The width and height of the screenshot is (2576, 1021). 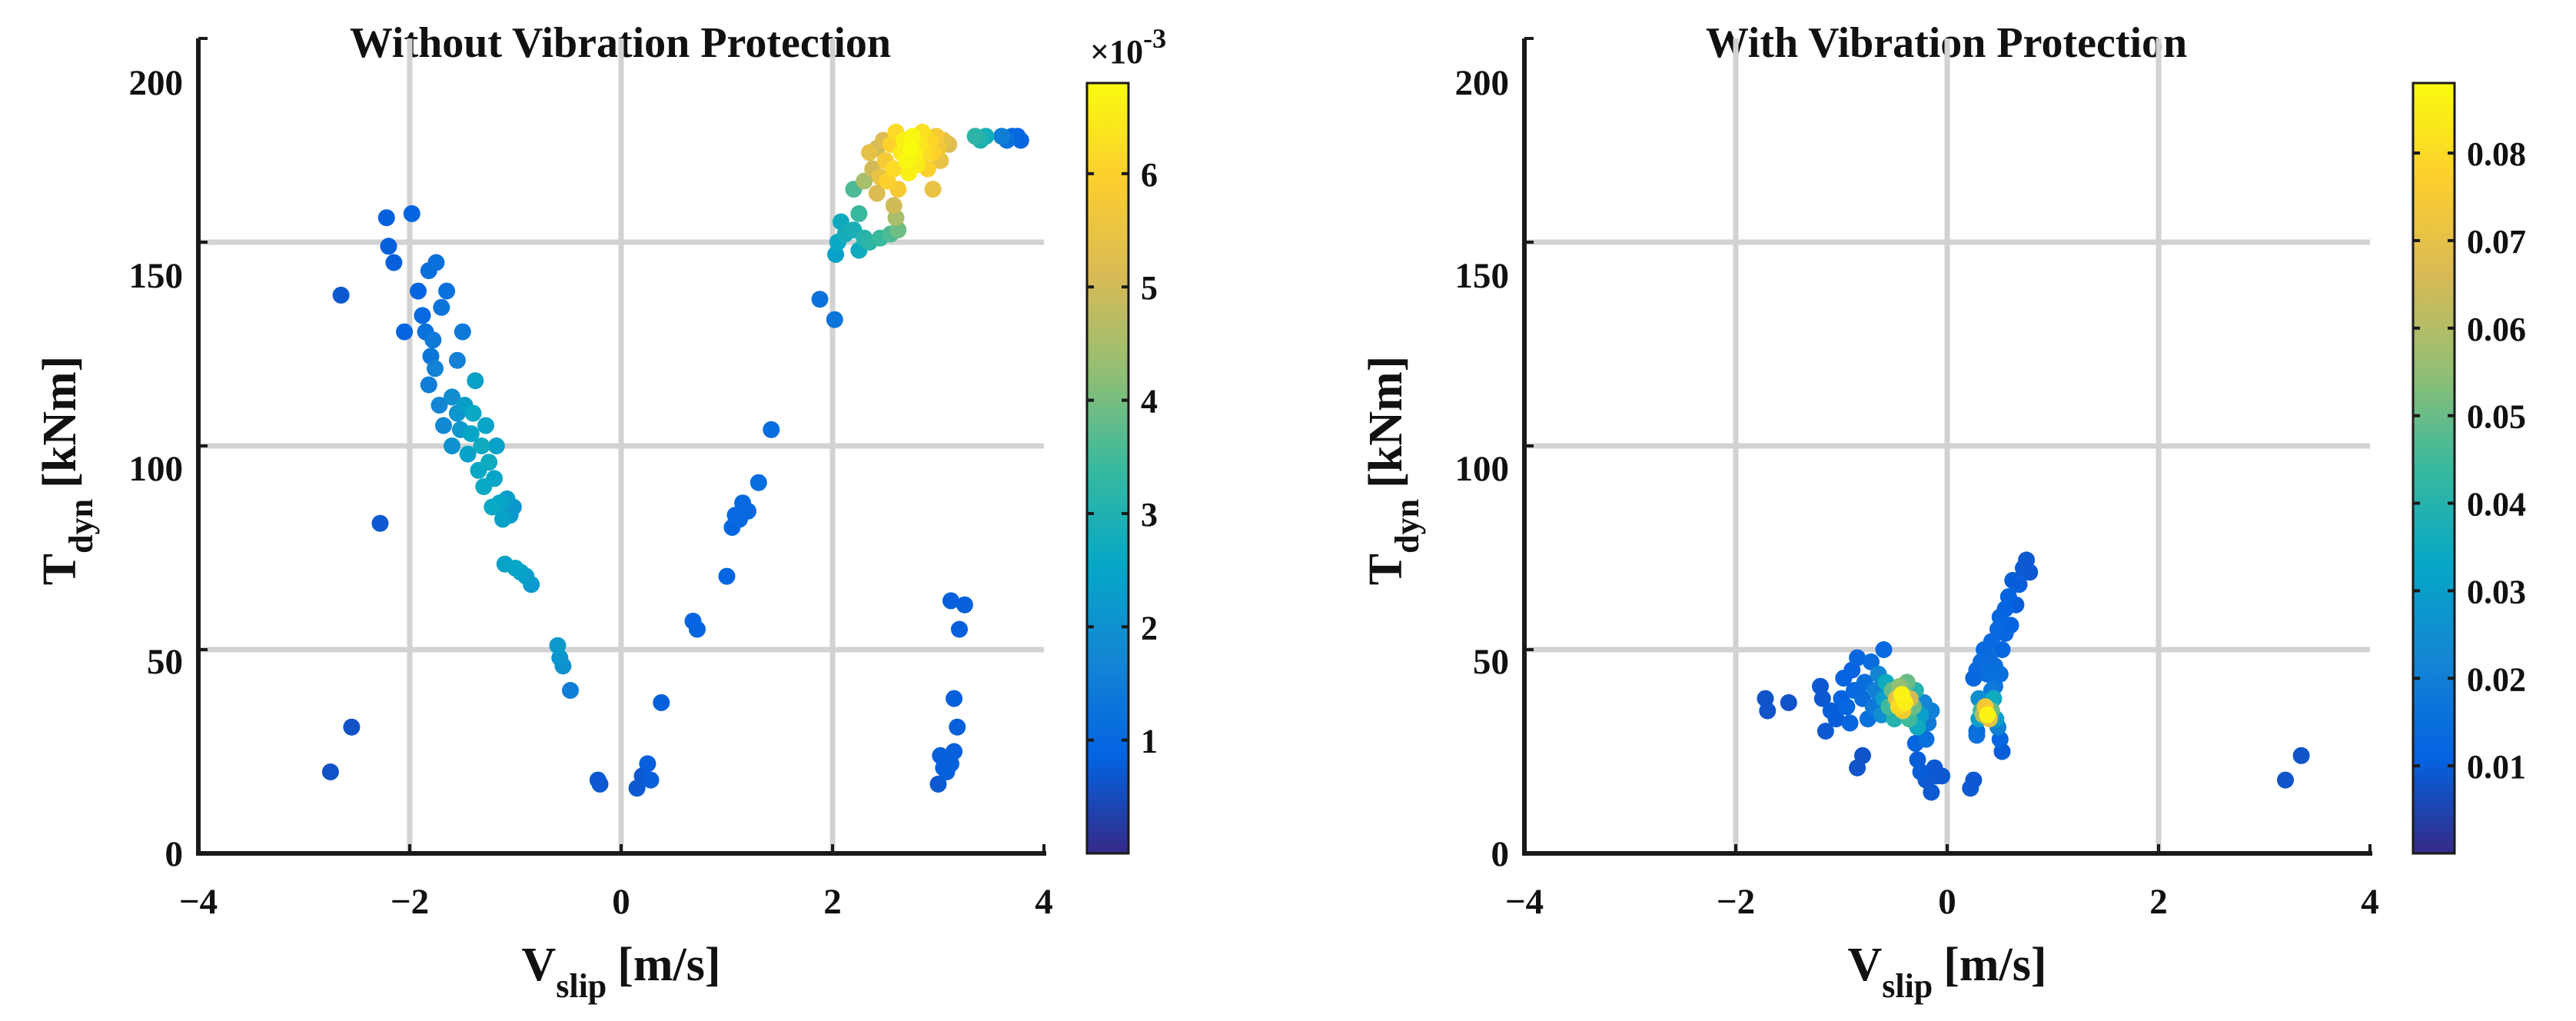 What do you see at coordinates (2433, 468) in the screenshot?
I see `colorbar` at bounding box center [2433, 468].